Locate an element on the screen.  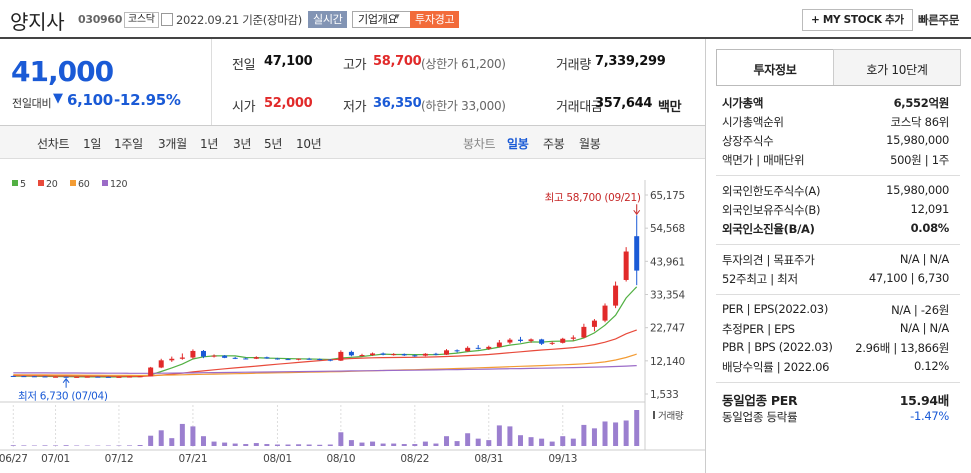
info-value: 15.94배 is located at coordinates (924, 400).